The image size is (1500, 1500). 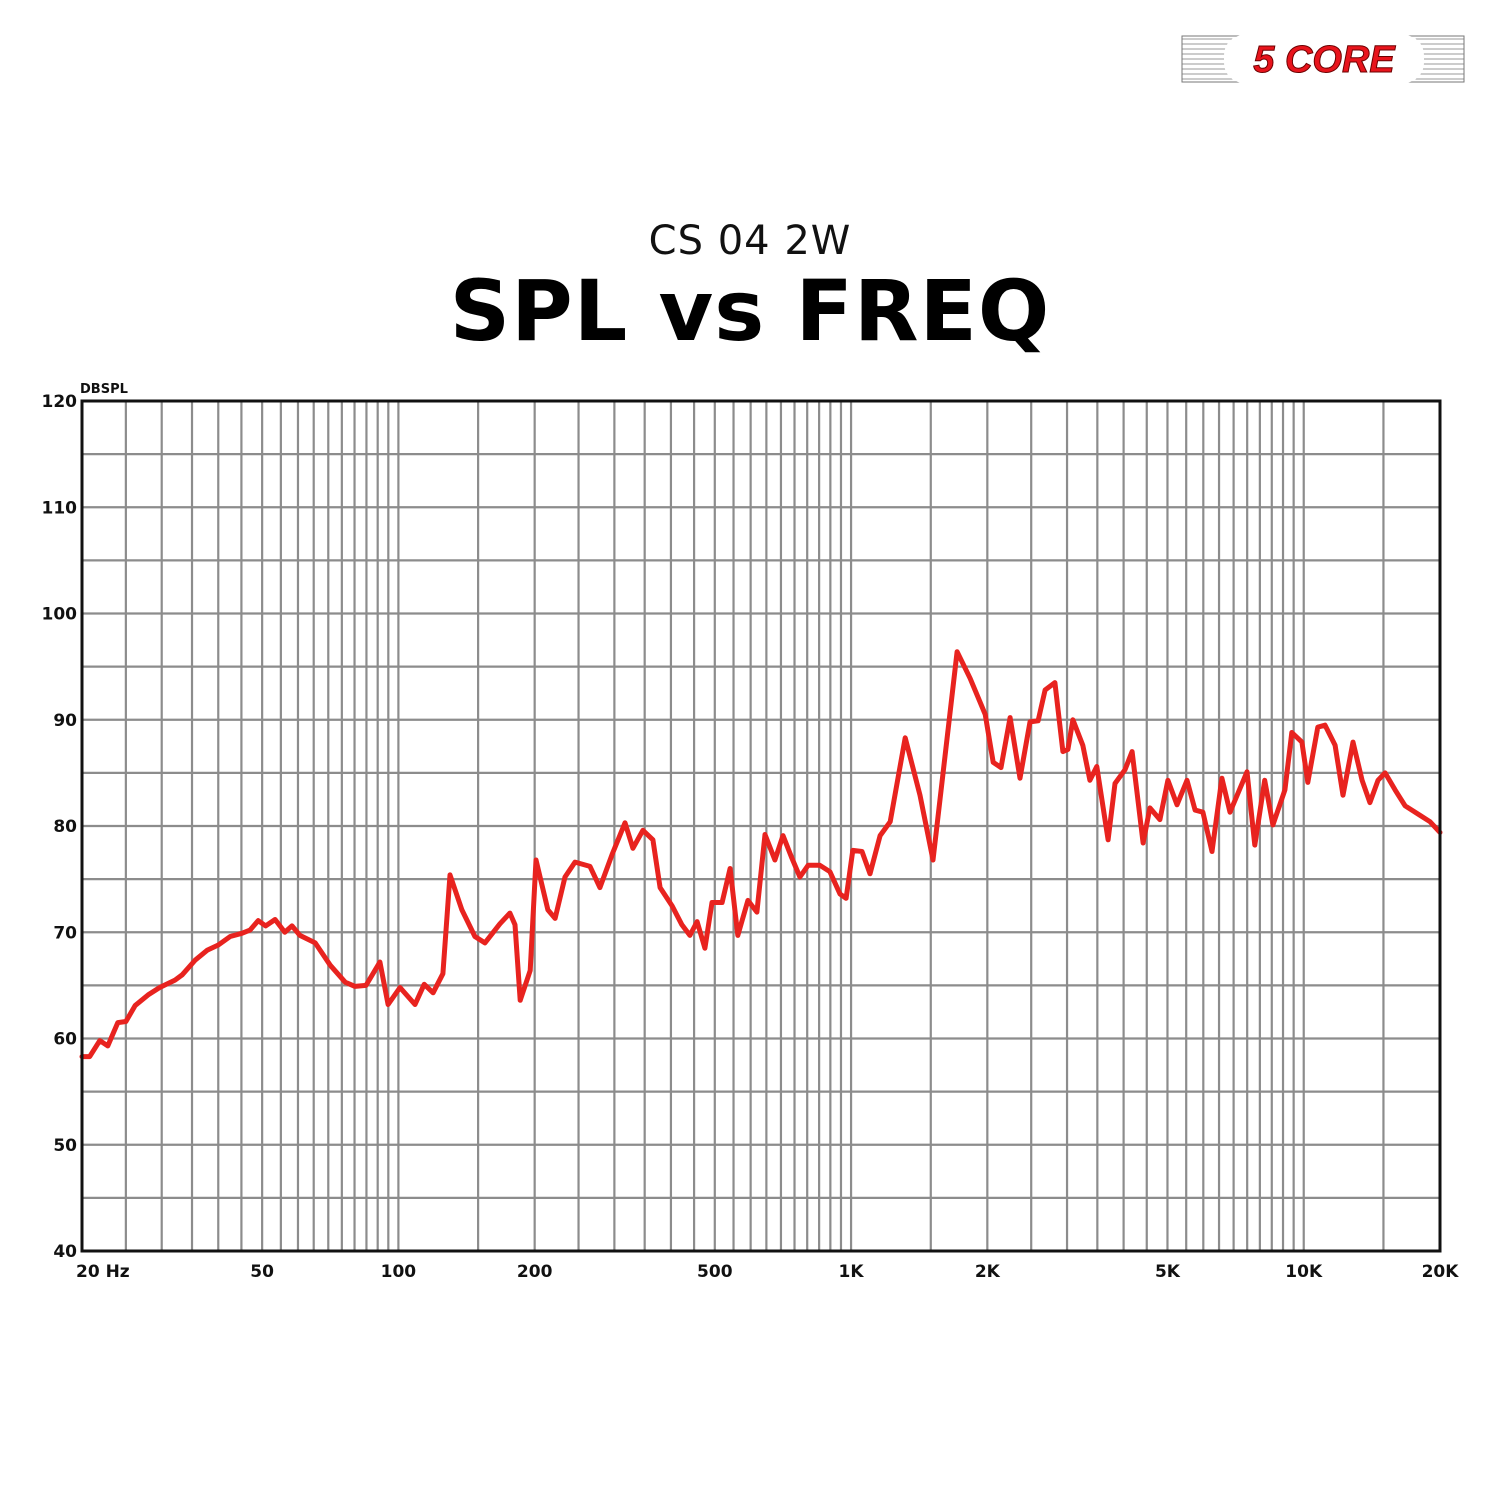 I want to click on x-tick-label: 500, so click(x=715, y=1272).